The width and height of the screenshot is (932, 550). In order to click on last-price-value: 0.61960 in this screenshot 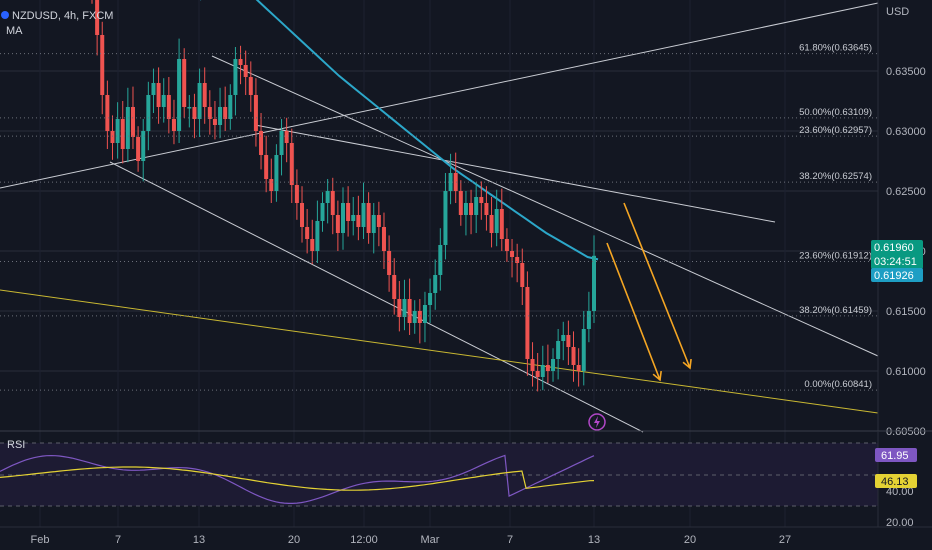, I will do `click(894, 248)`.